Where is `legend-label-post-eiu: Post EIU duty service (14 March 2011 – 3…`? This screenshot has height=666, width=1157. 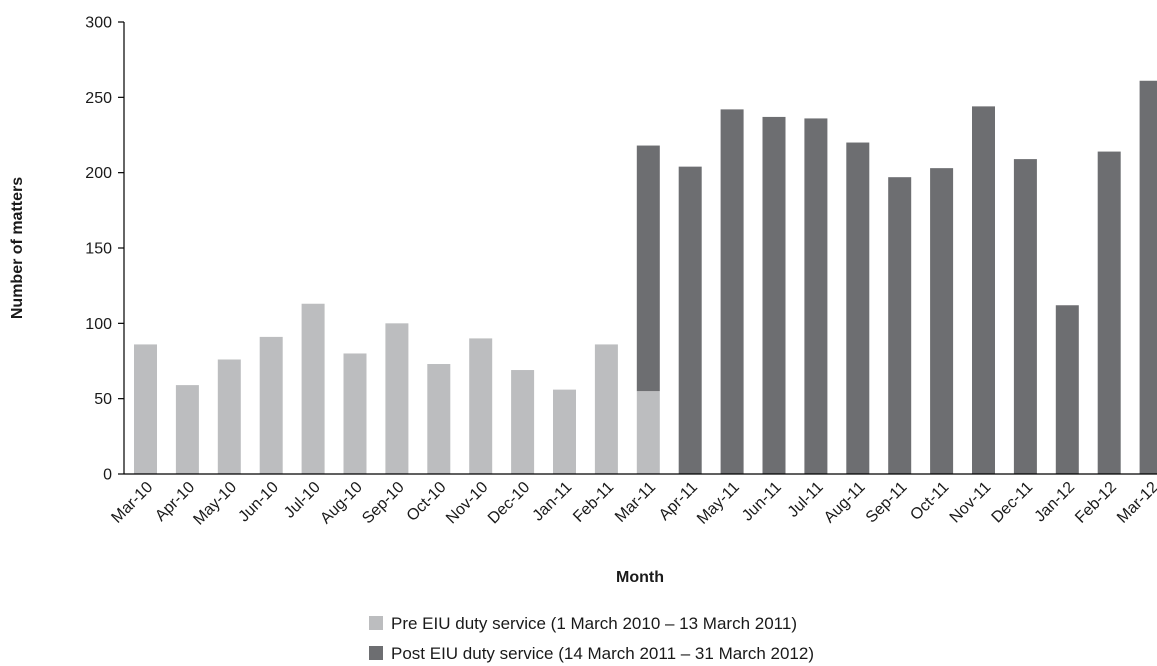
legend-label-post-eiu: Post EIU duty service (14 March 2011 – 3… is located at coordinates (602, 653).